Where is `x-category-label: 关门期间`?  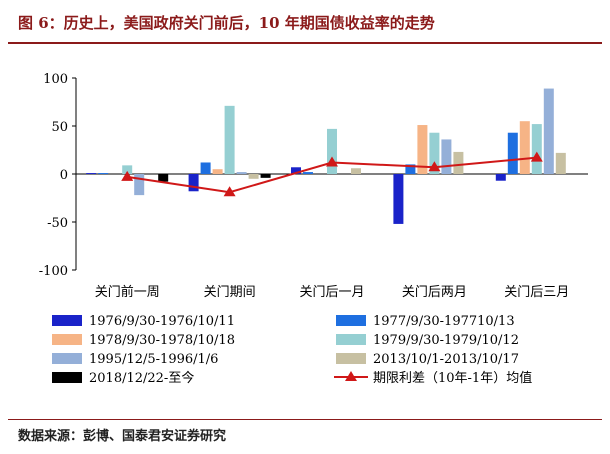
x-category-label: 关门期间 is located at coordinates (230, 292).